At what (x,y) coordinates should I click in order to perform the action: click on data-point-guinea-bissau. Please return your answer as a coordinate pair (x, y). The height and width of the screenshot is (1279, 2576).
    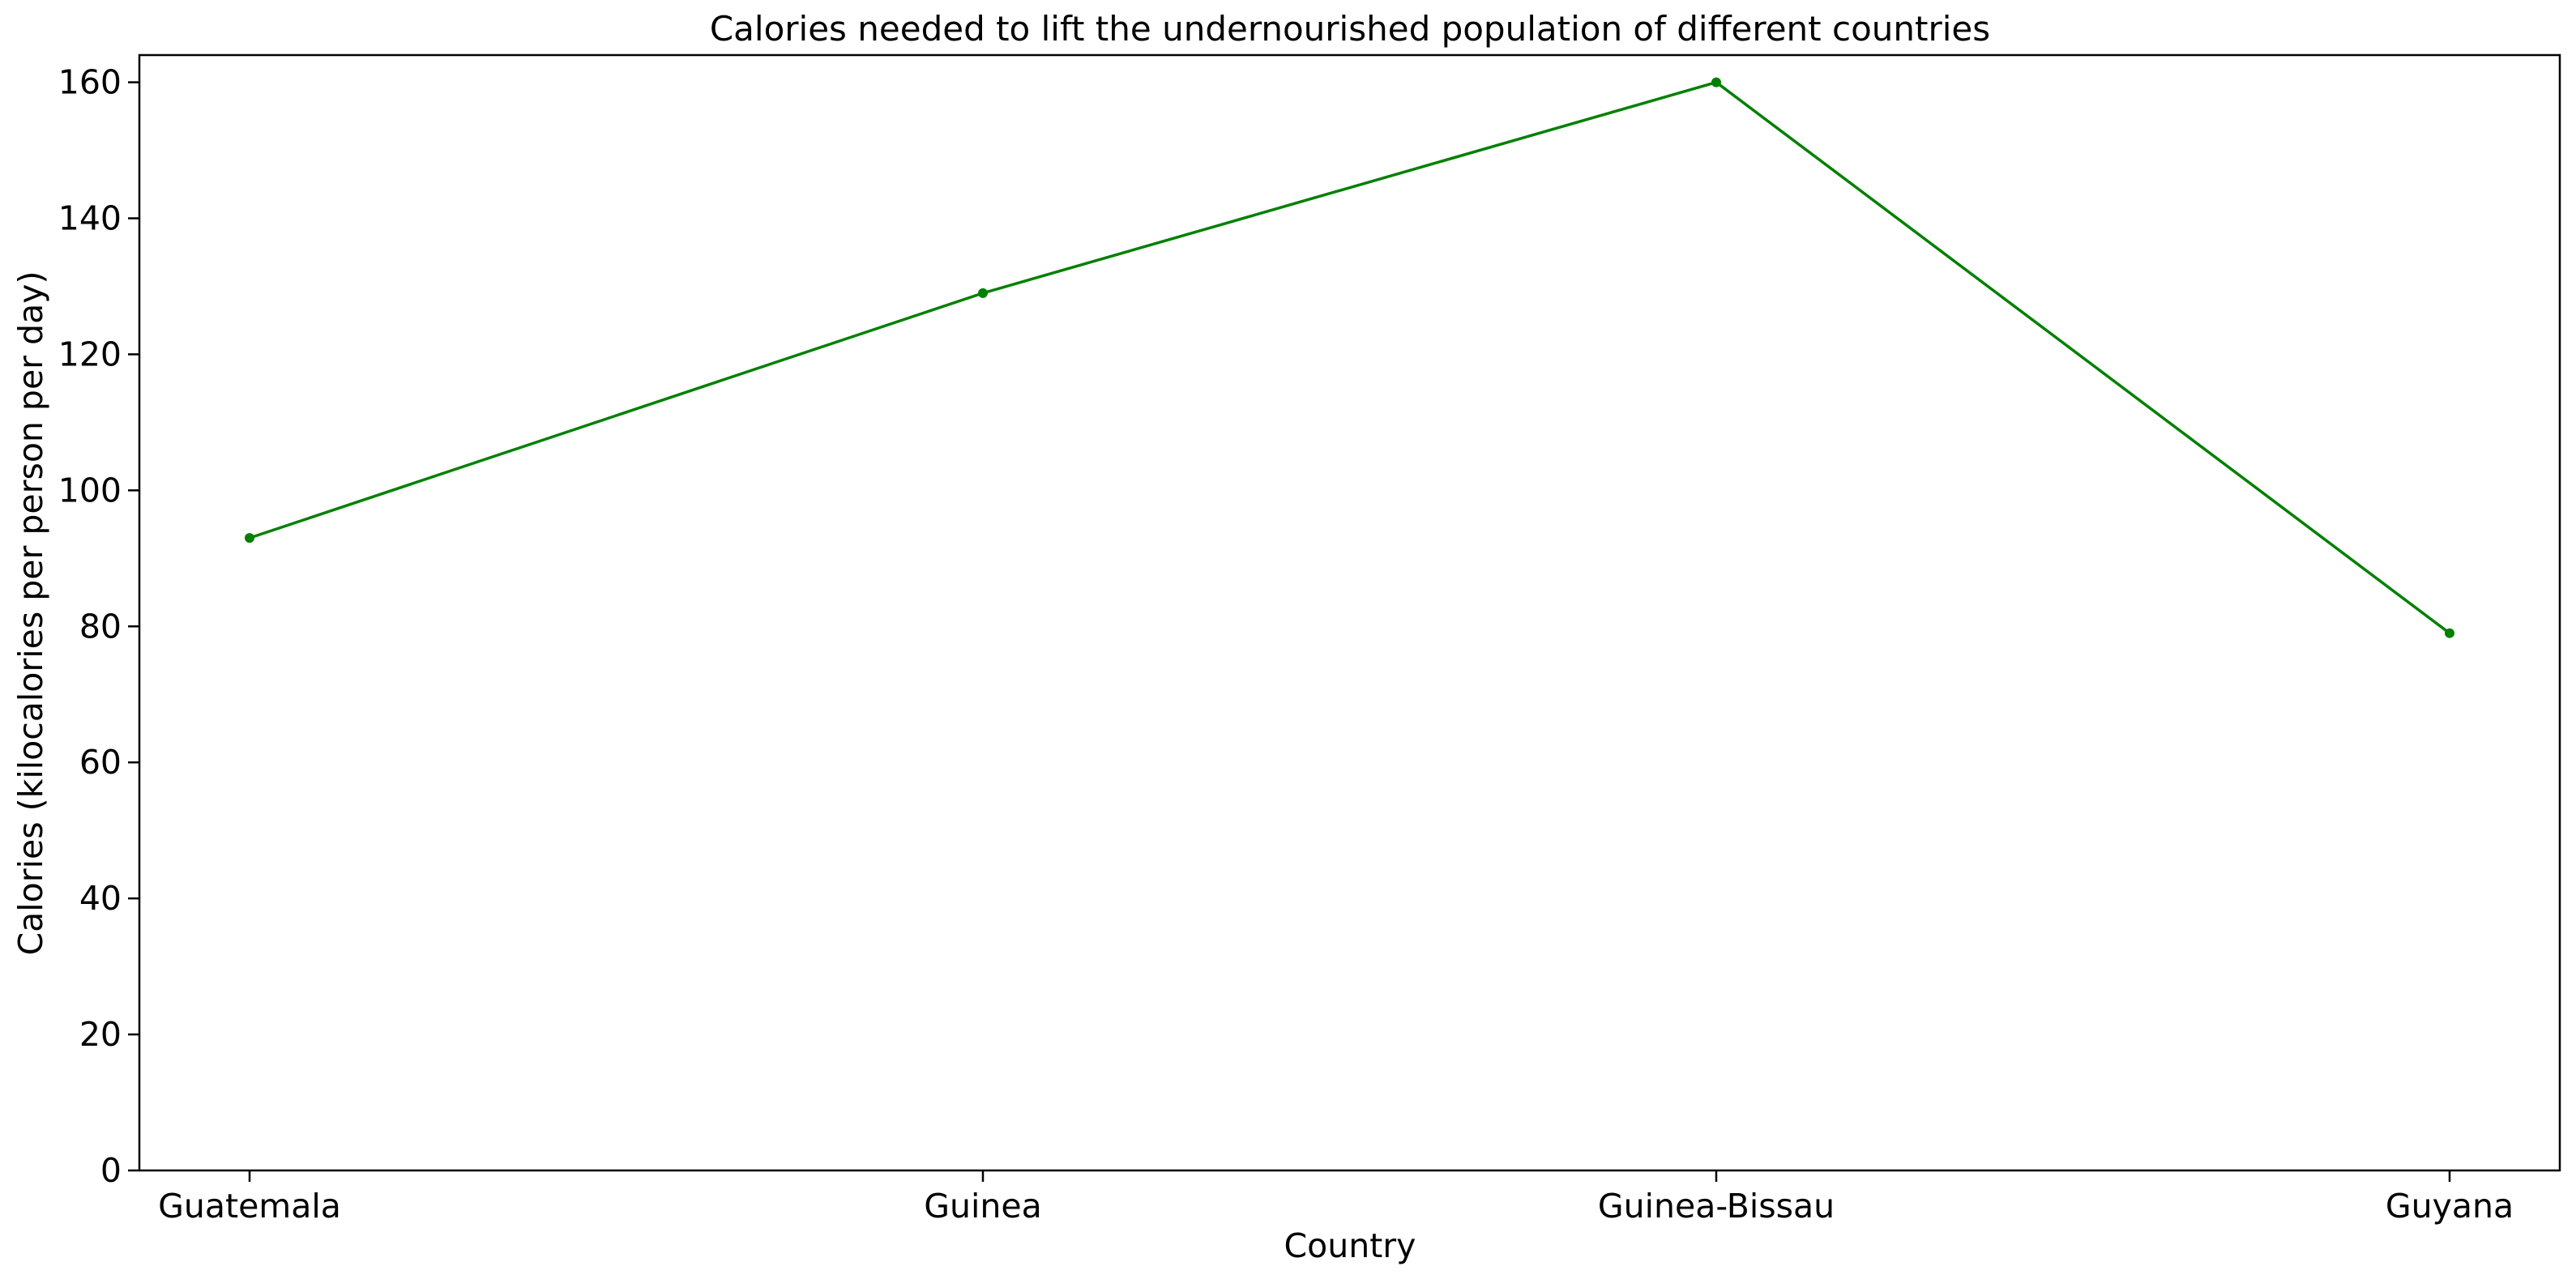
    Looking at the image, I should click on (1716, 82).